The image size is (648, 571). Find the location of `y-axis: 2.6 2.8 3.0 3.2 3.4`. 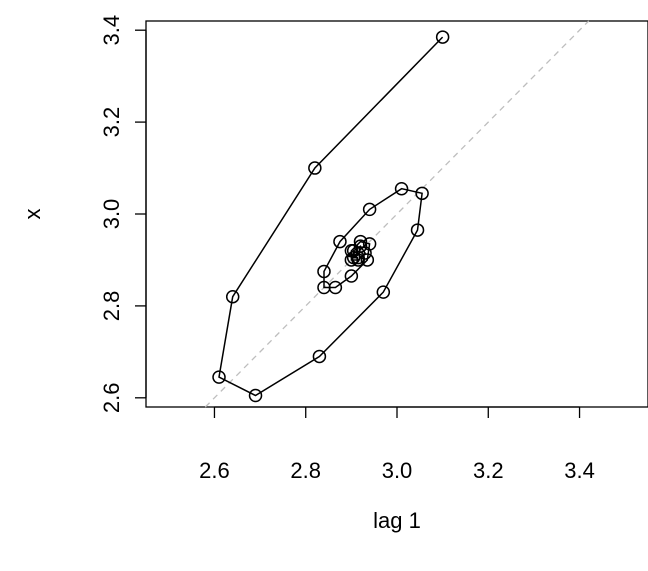

y-axis: 2.6 2.8 3.0 3.2 3.4 is located at coordinates (123, 214).